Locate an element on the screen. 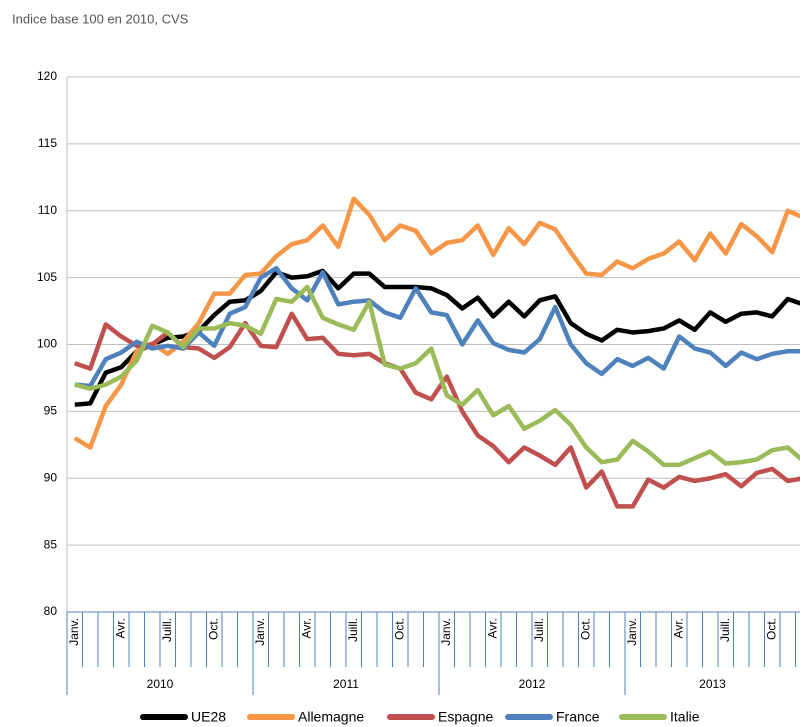 This screenshot has width=800, height=727. y-tick-label: 90 is located at coordinates (51, 477).